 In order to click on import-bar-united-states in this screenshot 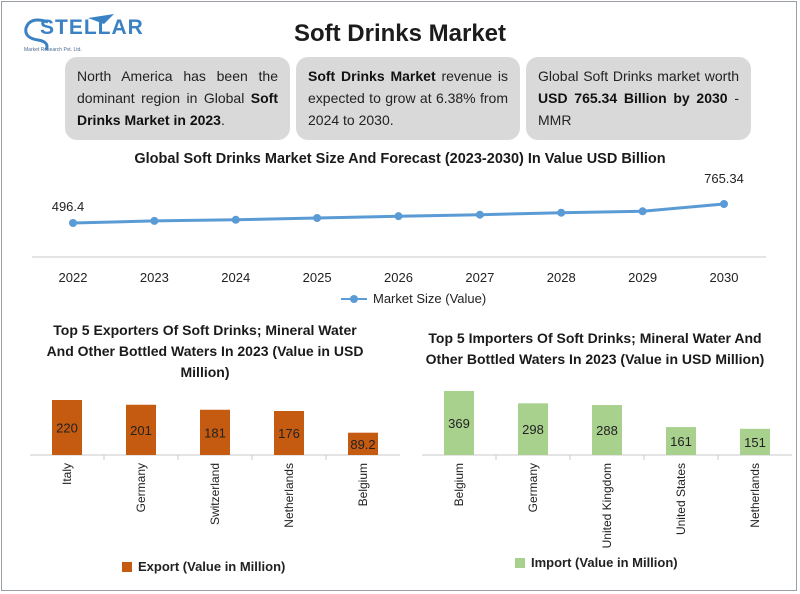, I will do `click(681, 441)`.